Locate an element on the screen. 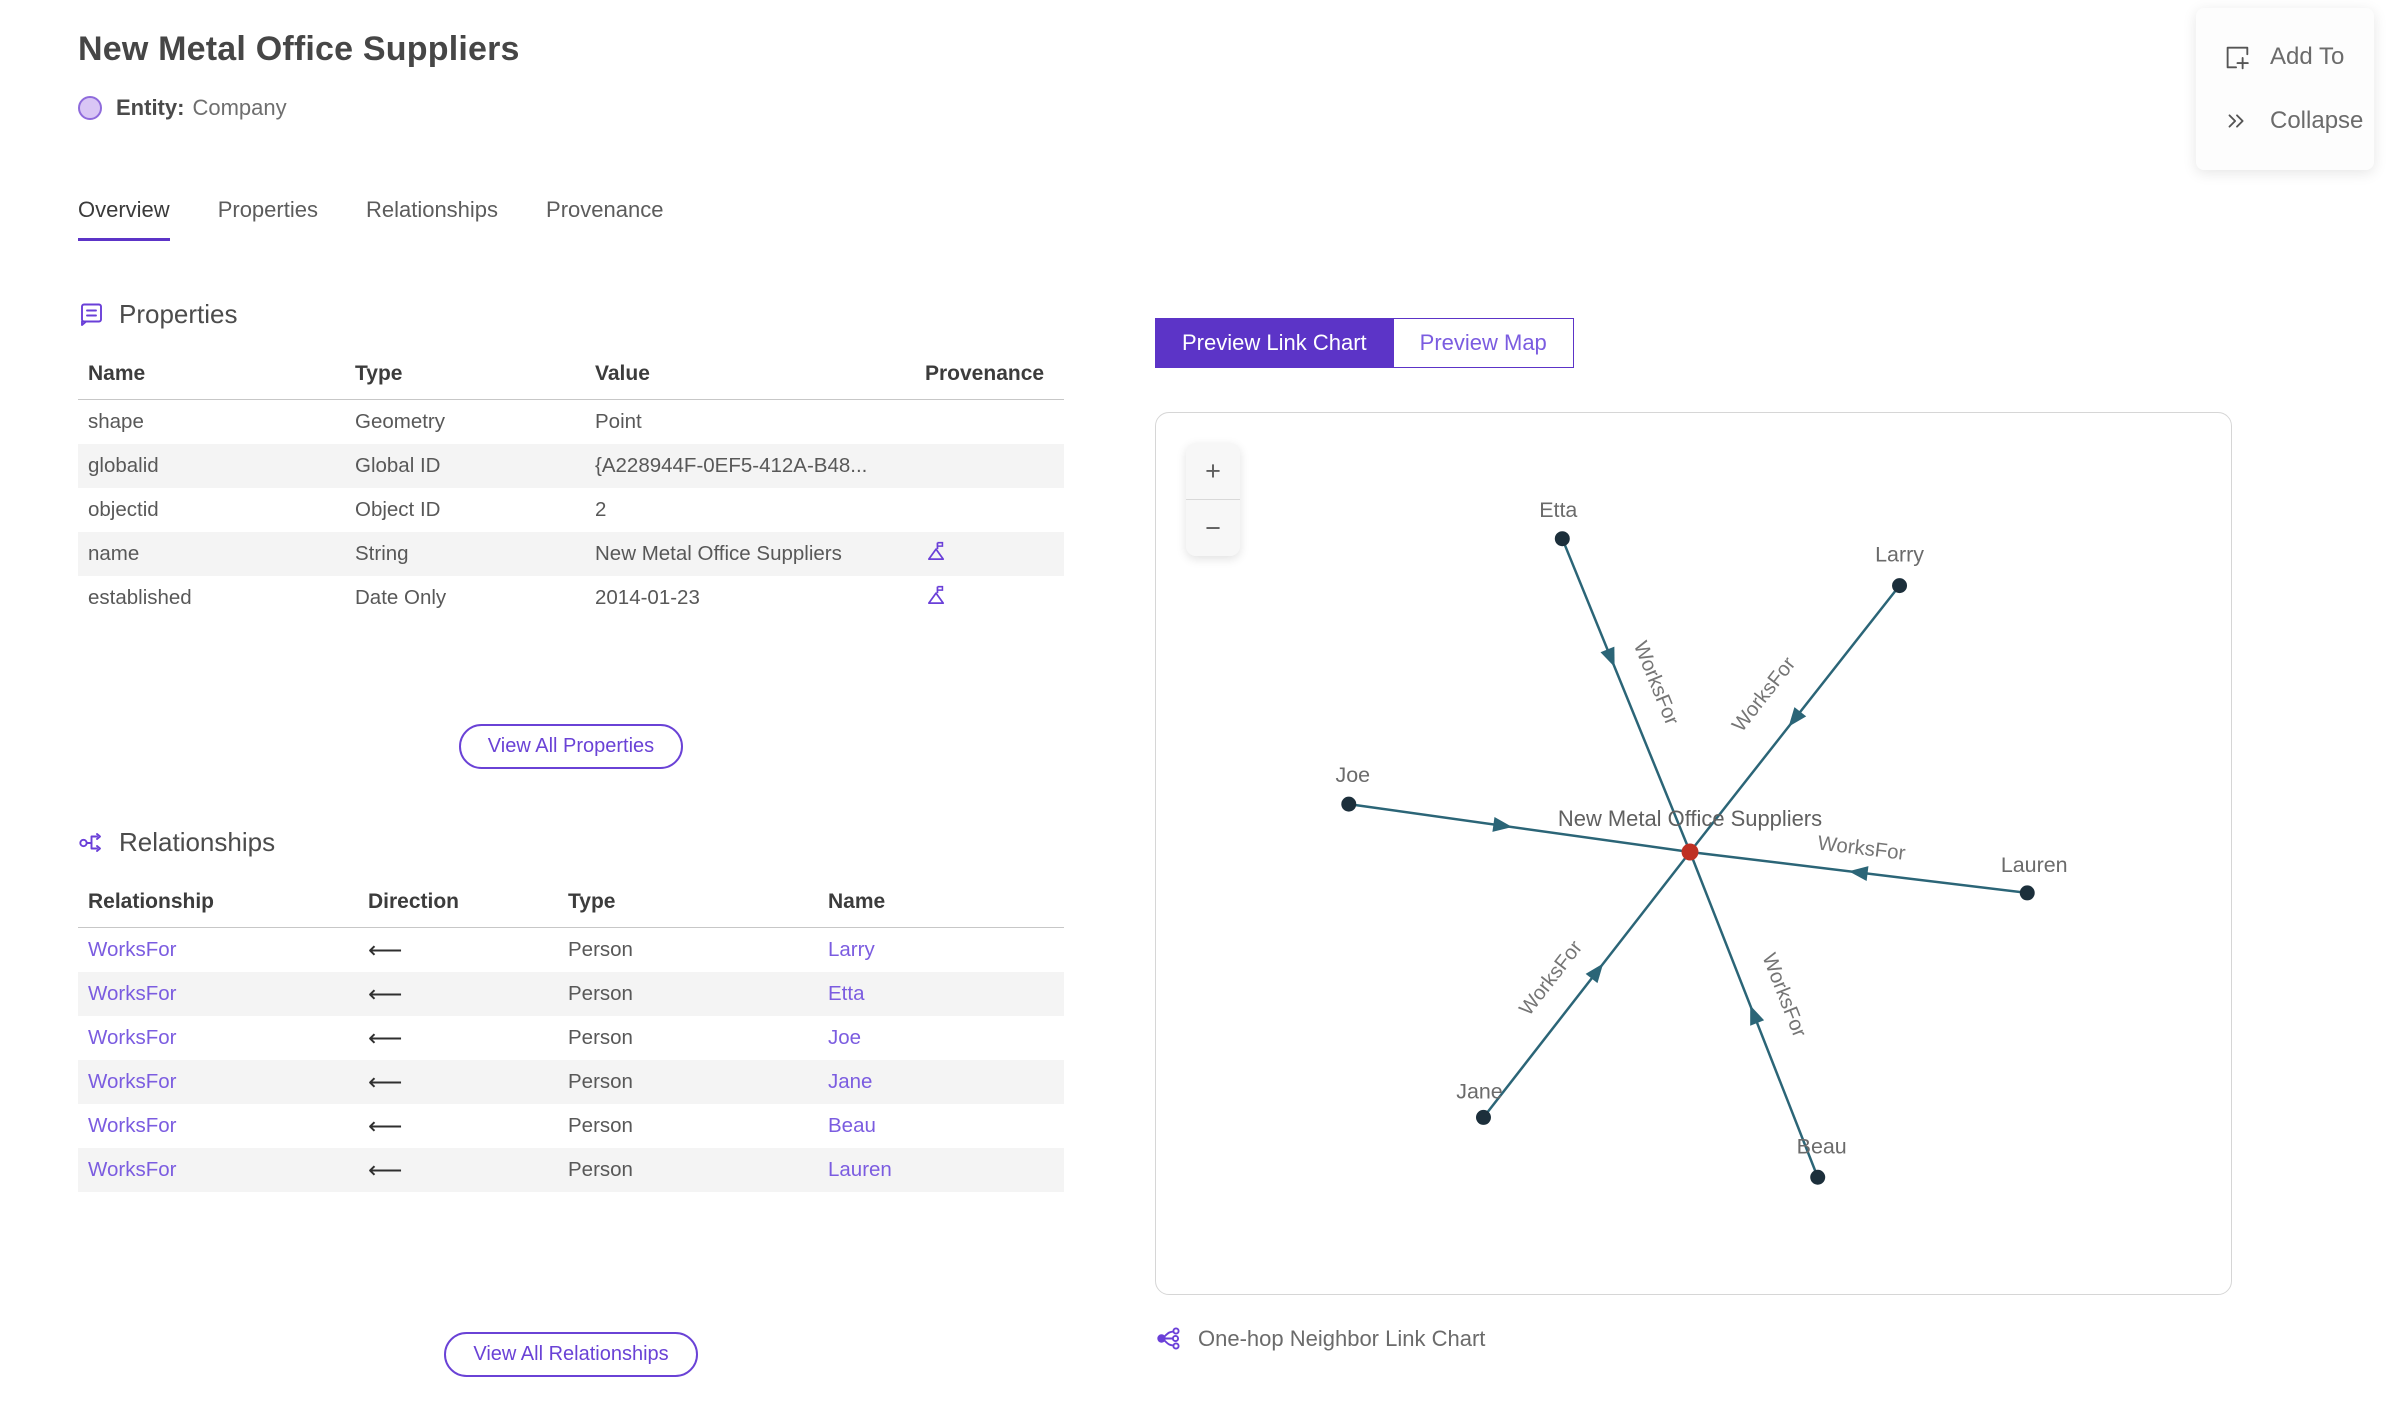 This screenshot has height=1409, width=2400. property-value: Point is located at coordinates (618, 421).